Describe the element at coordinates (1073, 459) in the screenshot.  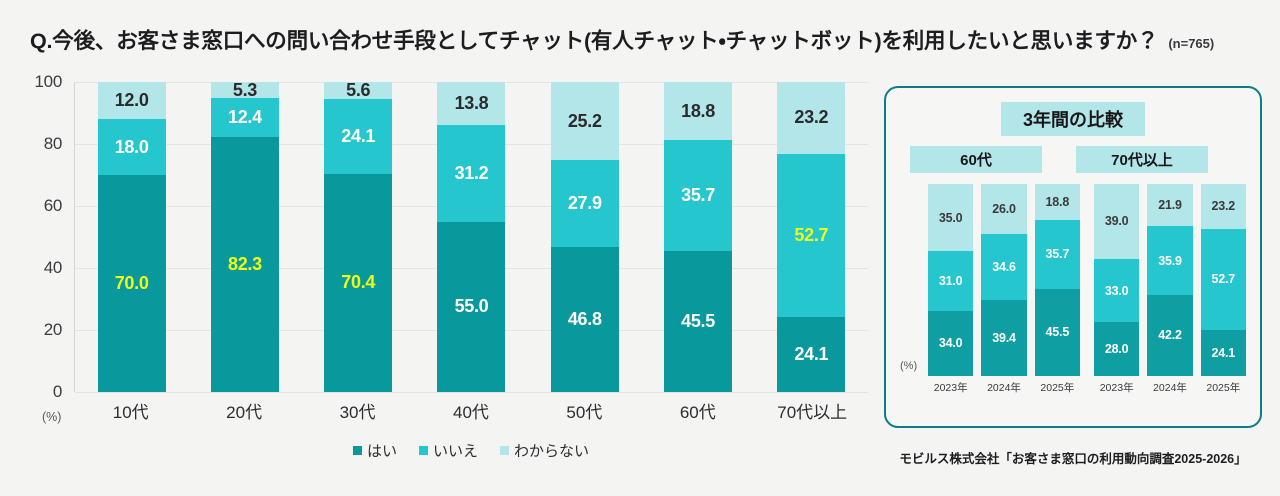
I see `source-attribution: モビルス株式会社「お客さま窓口の利用動向調査2025-2026」` at that location.